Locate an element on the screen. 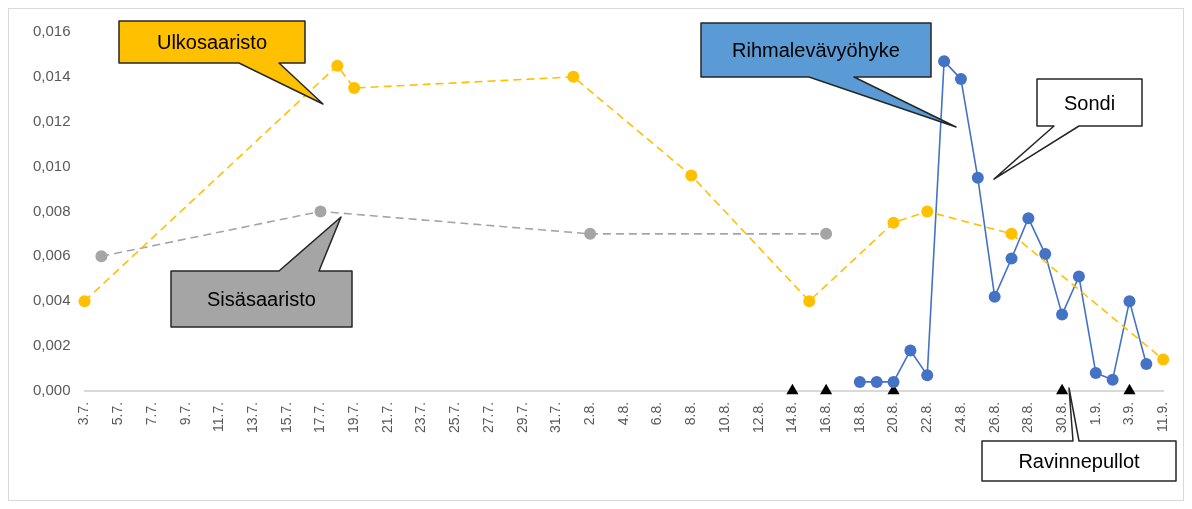 The width and height of the screenshot is (1192, 509). x-tick-label: 24.8. is located at coordinates (959, 417).